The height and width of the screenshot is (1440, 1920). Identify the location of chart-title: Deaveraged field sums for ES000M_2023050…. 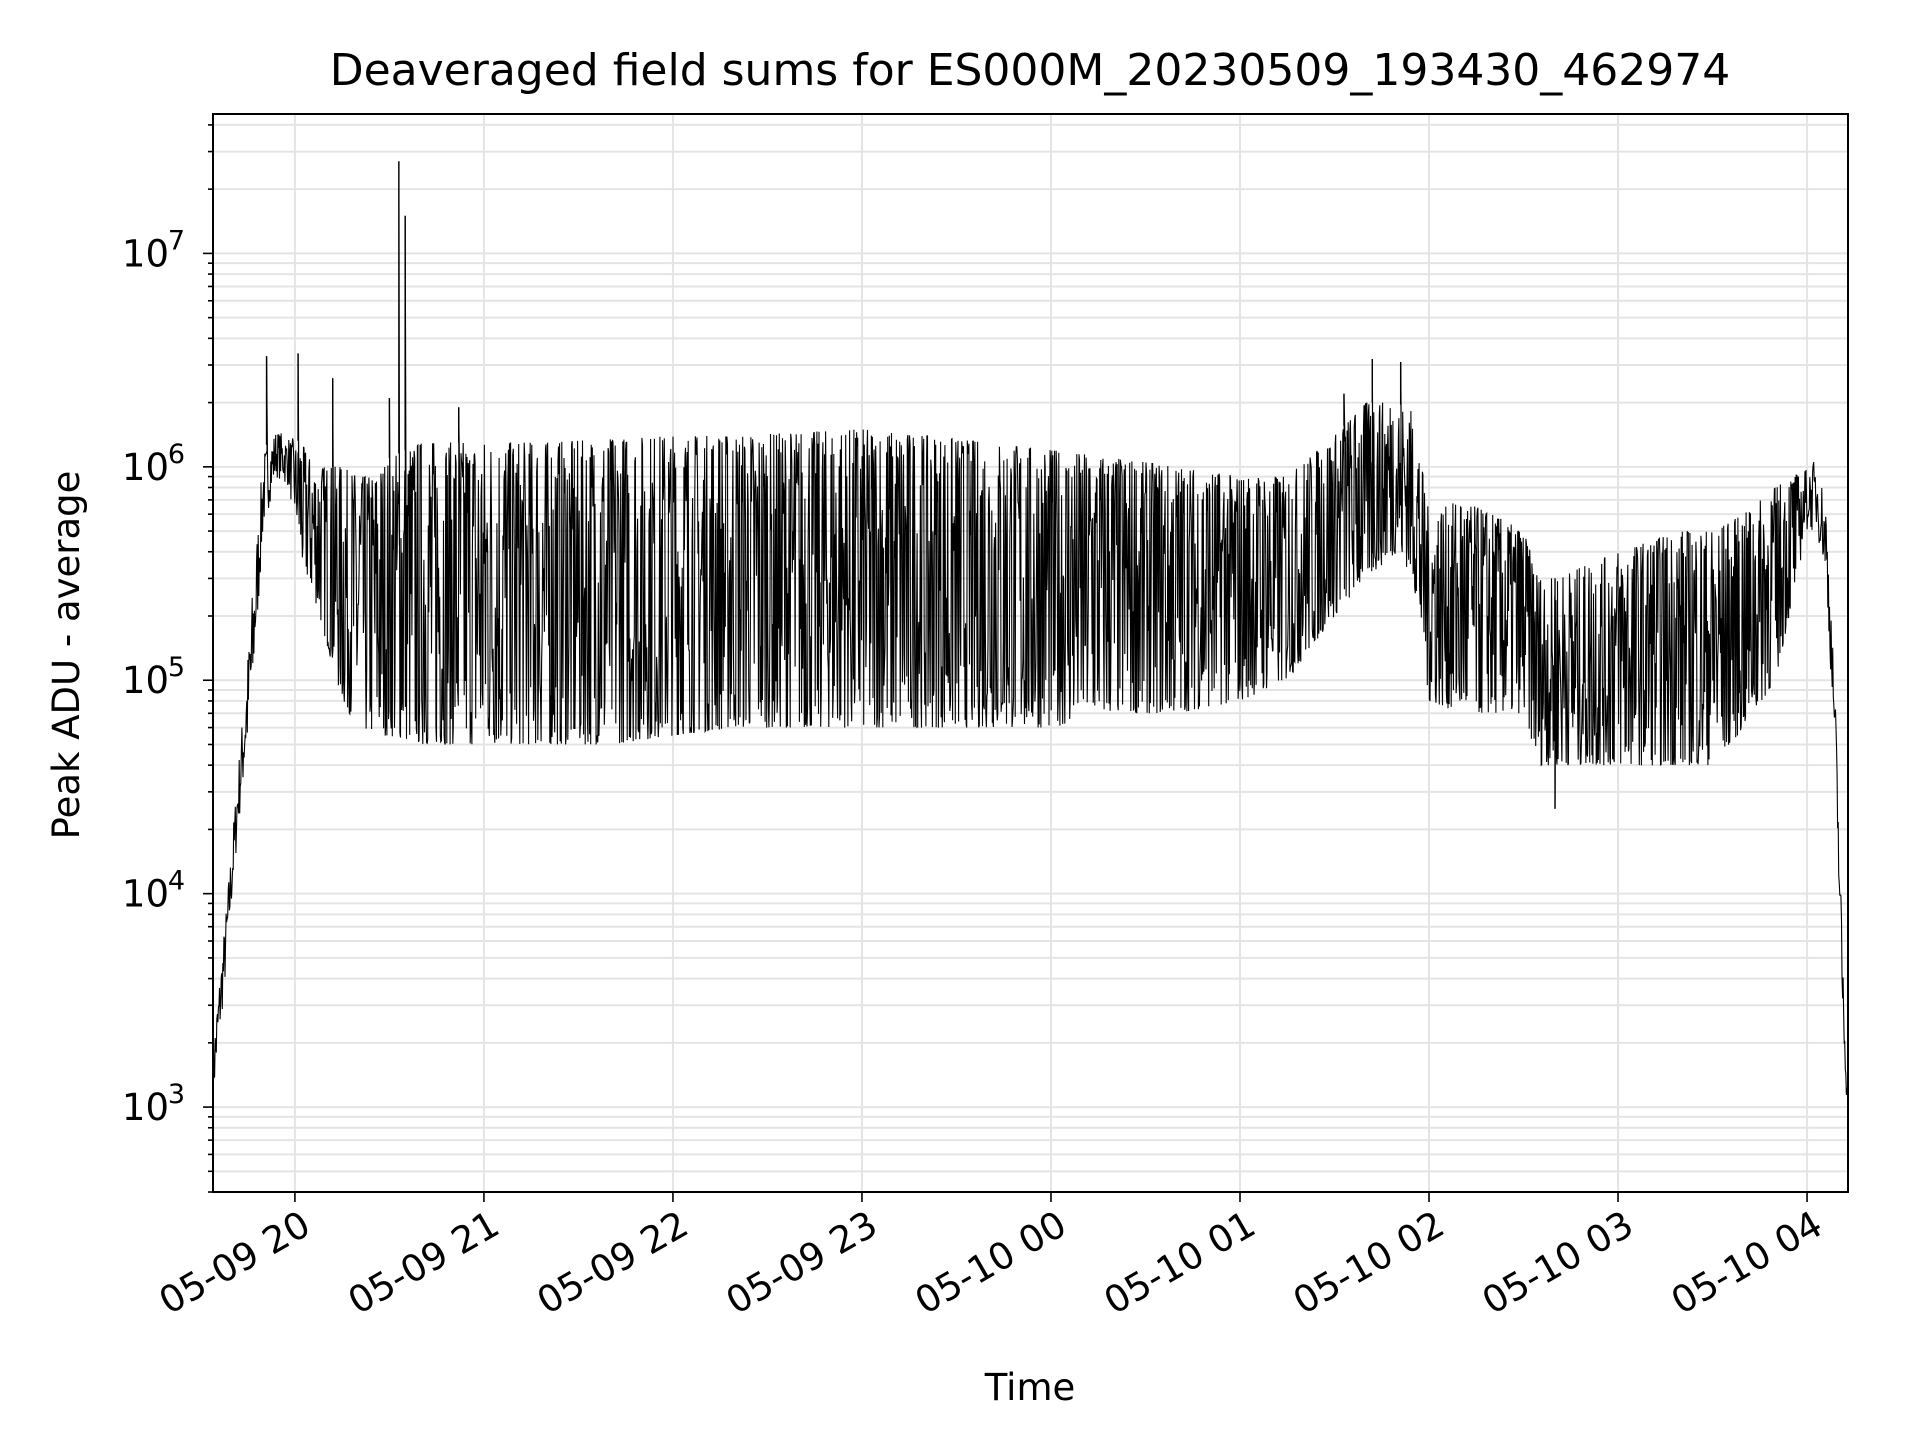
(1030, 70).